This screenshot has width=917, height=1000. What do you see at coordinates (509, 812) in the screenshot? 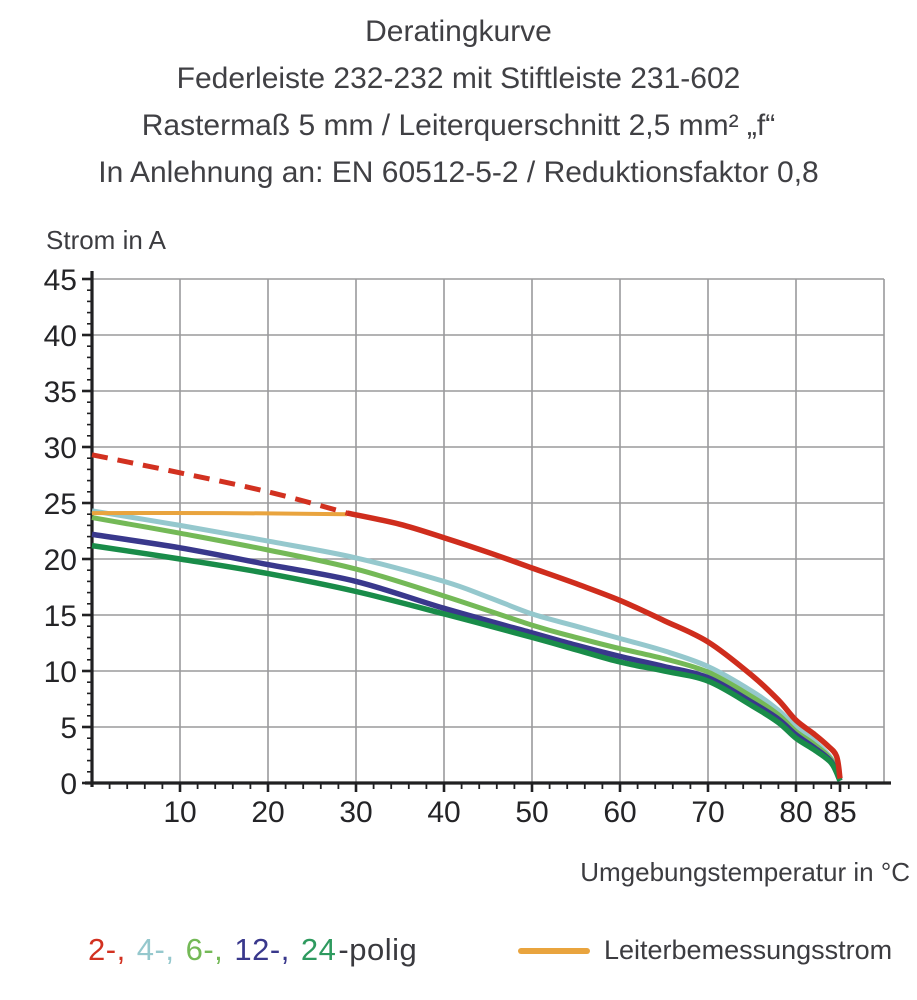
I see `x-tick-labels: 10 20 30 40 50 60 70 80 85` at bounding box center [509, 812].